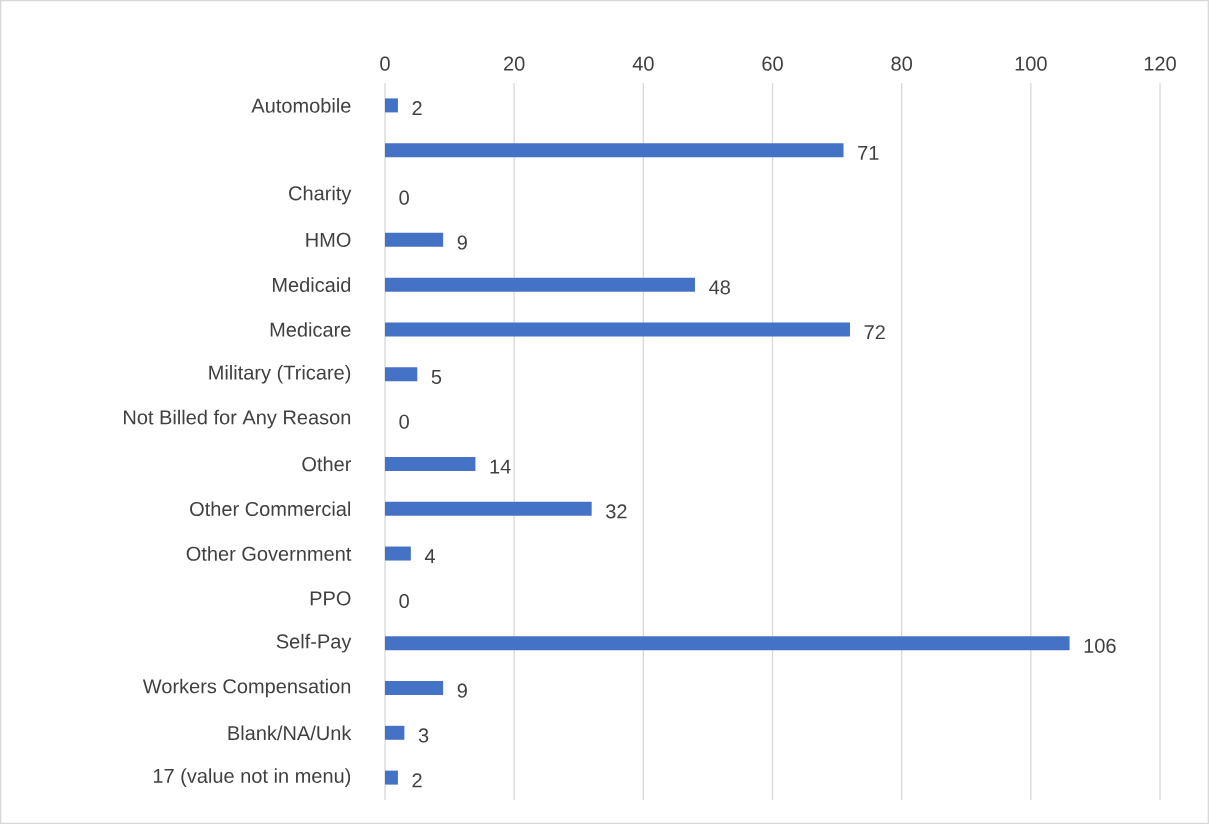 The width and height of the screenshot is (1209, 824). I want to click on y-tick-label: Blank/NA/Unk, so click(290, 733).